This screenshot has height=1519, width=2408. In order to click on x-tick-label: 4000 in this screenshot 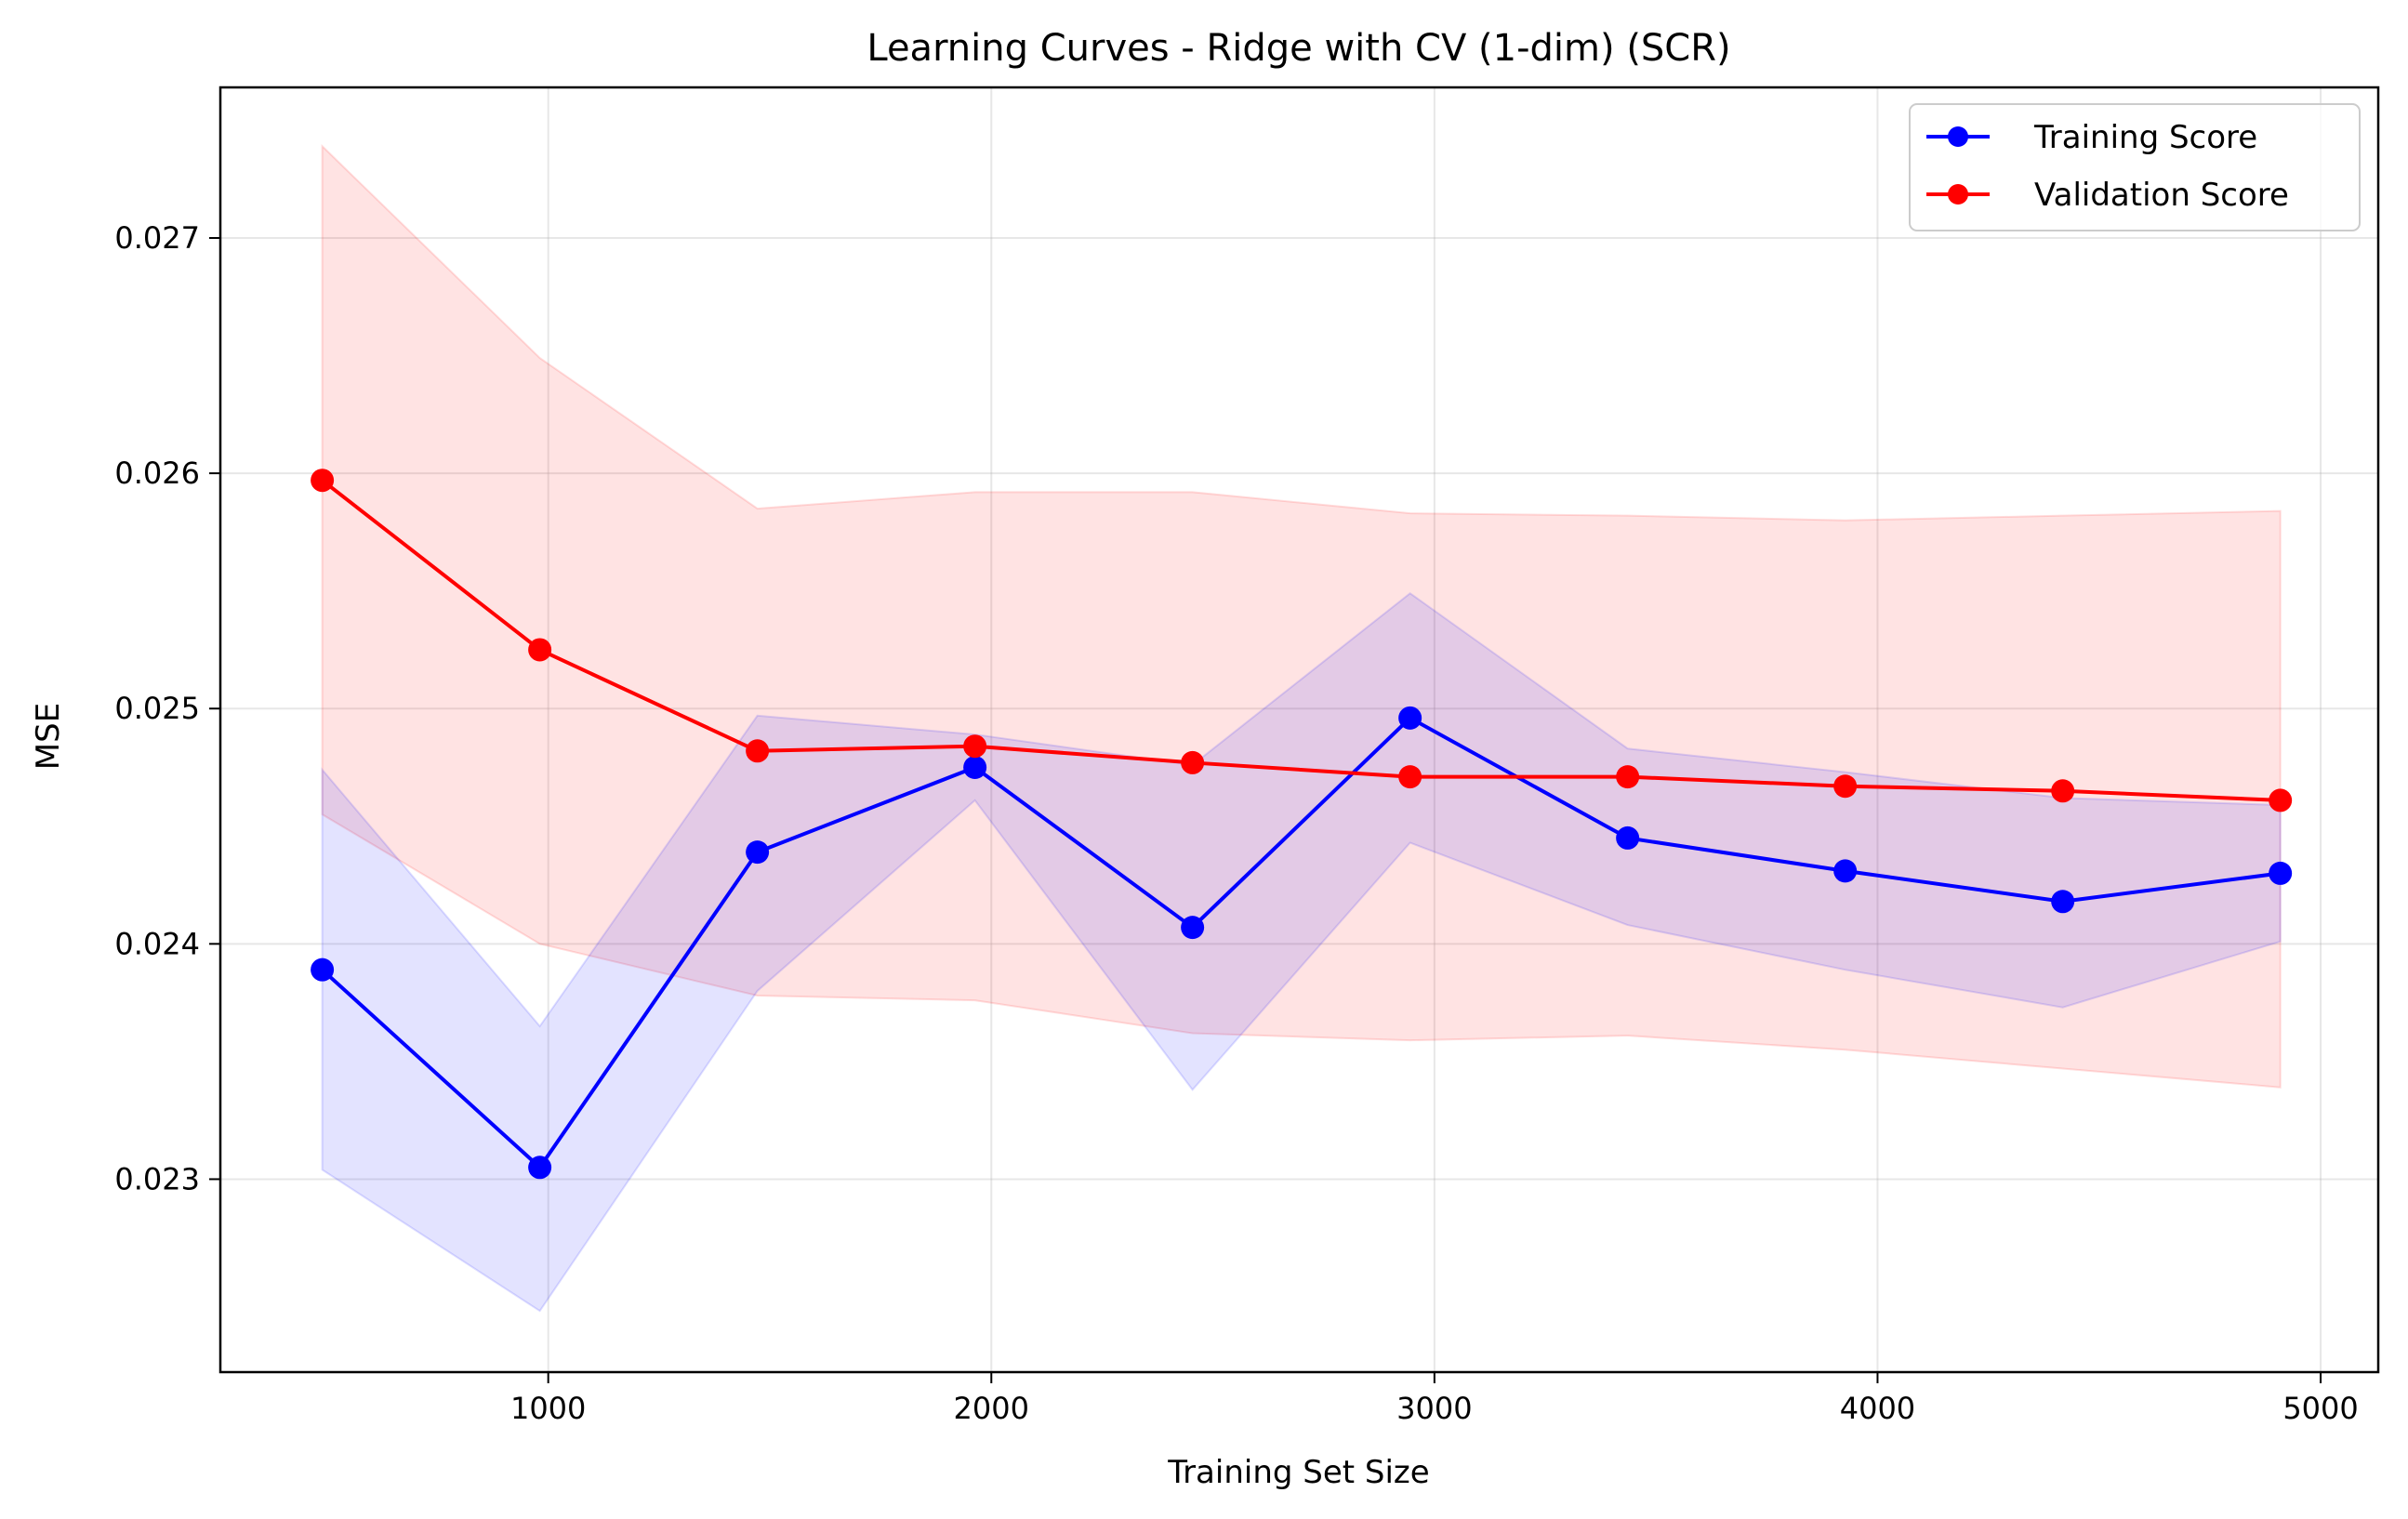, I will do `click(1877, 1408)`.